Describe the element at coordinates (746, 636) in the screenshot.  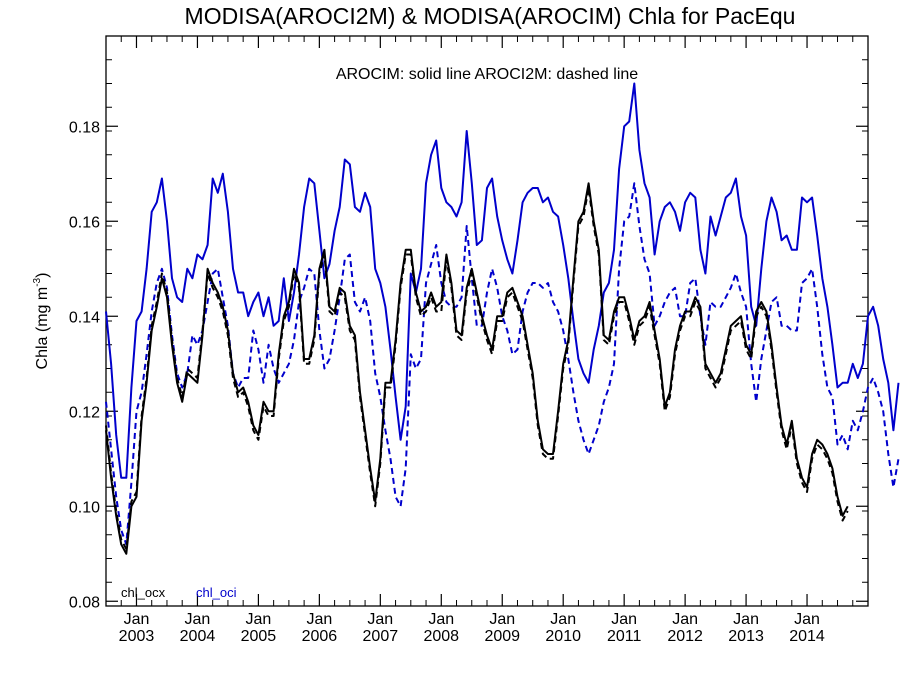
I see `x-tick-year: 2013` at that location.